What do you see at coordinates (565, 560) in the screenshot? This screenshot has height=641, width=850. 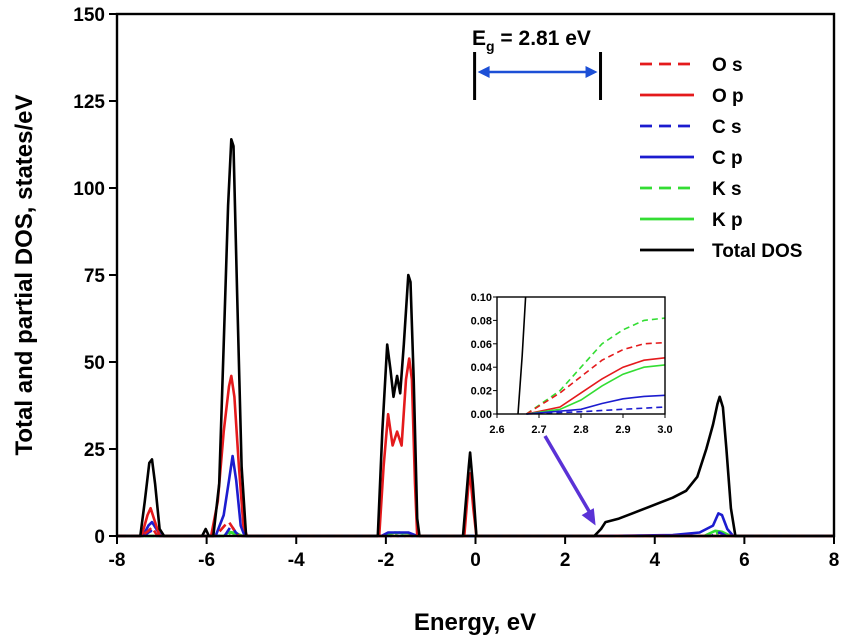 I see `x-tick-label: 2` at bounding box center [565, 560].